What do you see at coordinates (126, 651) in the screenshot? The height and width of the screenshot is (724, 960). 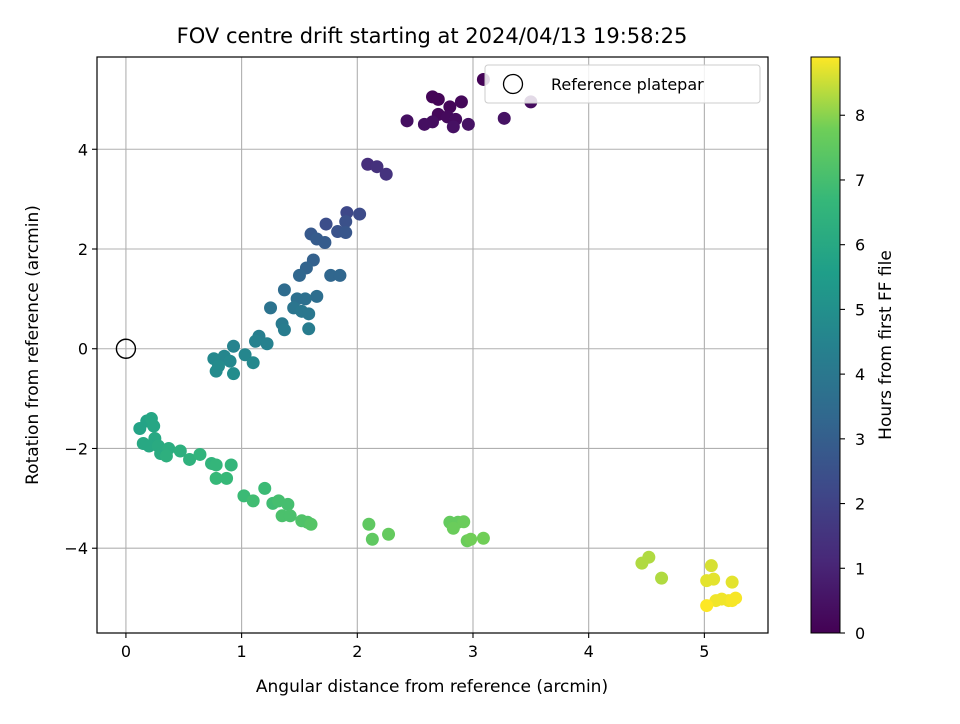 I see `x-tick-label: 0` at bounding box center [126, 651].